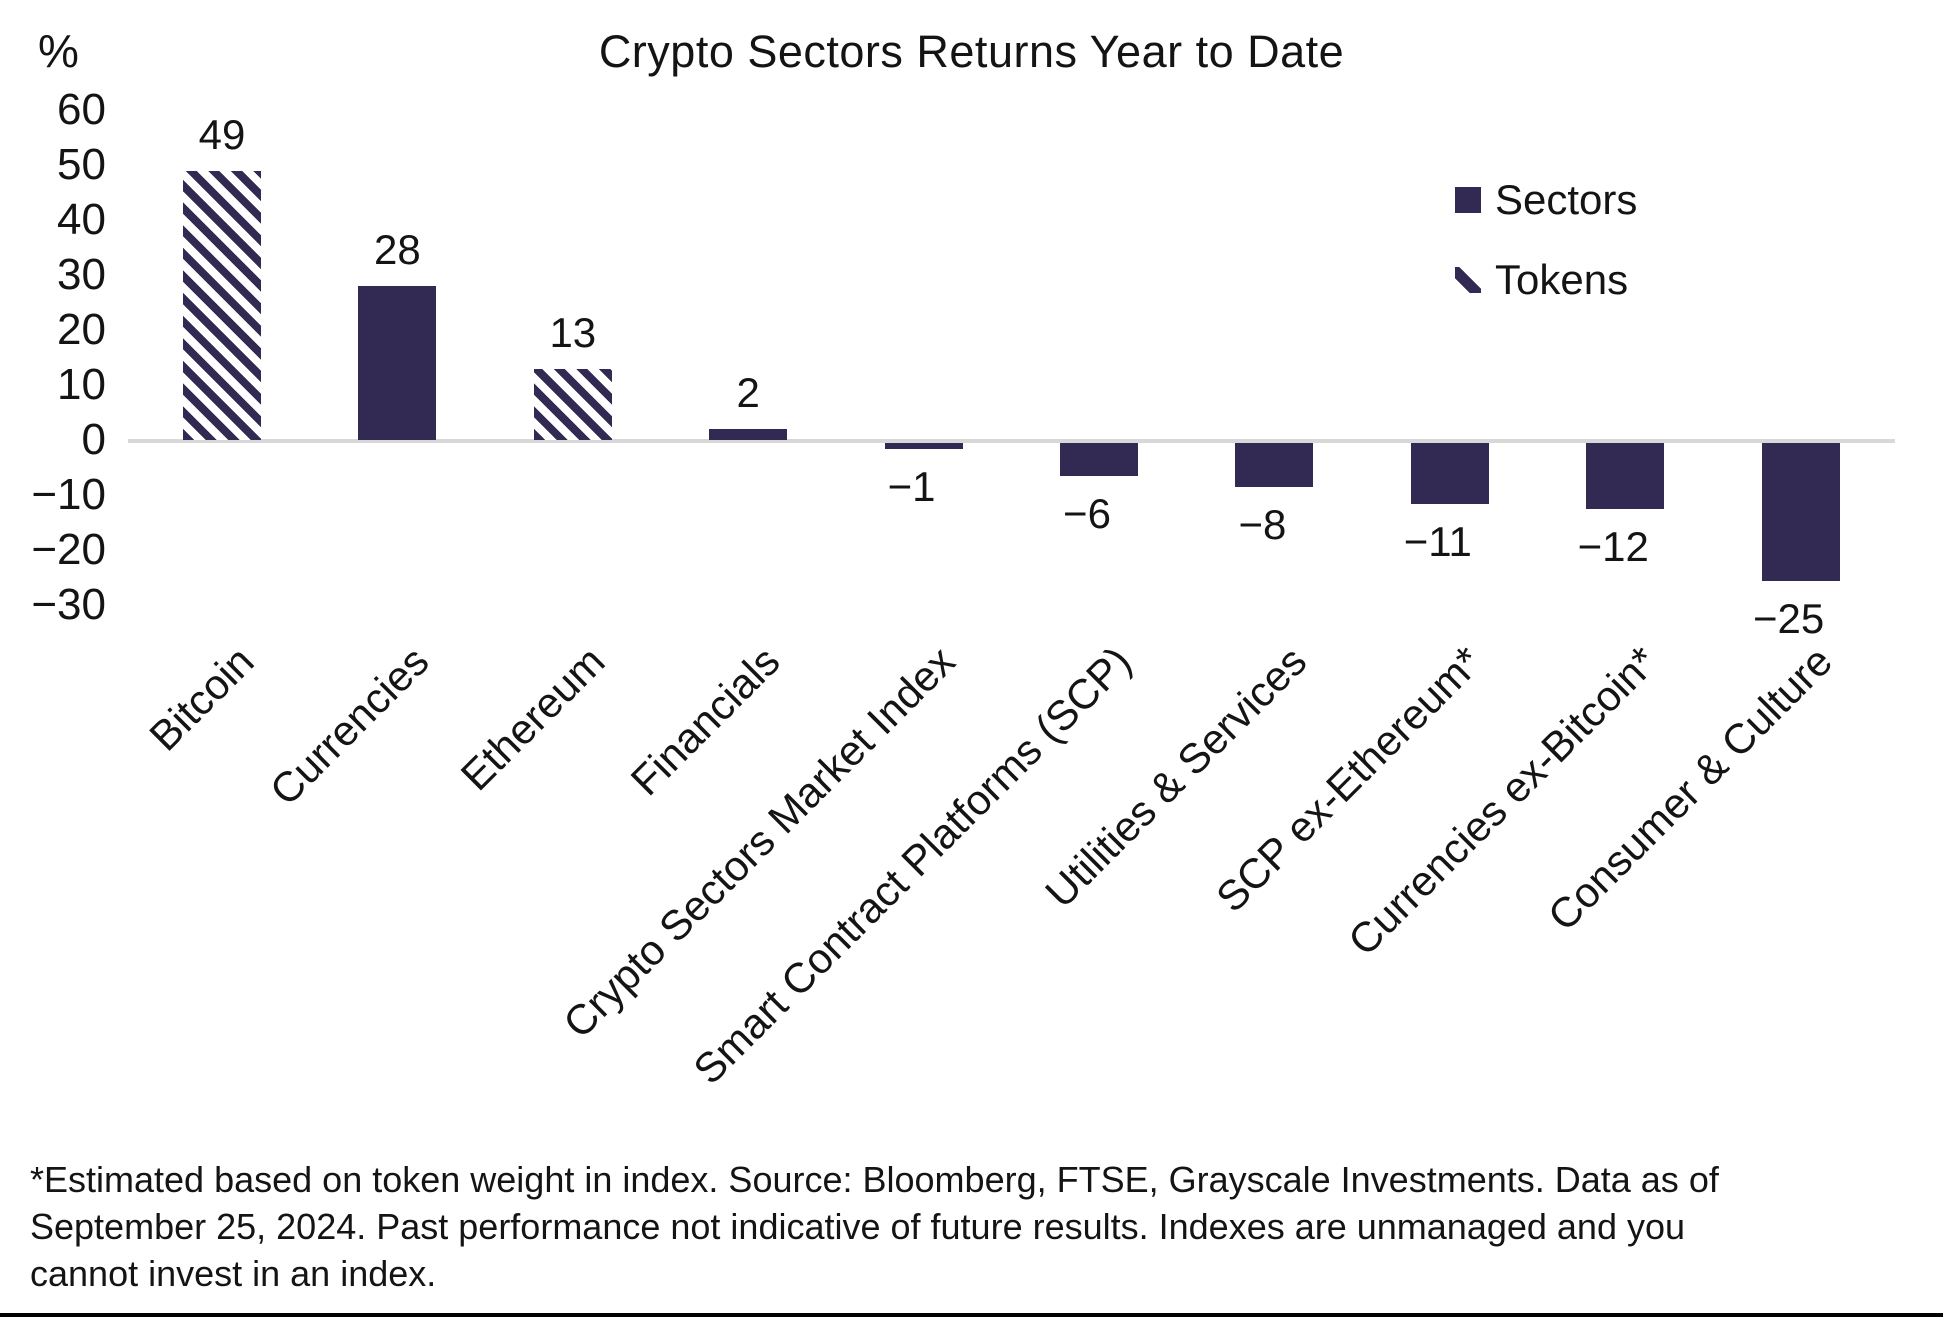 The image size is (1943, 1321). I want to click on y-tick-label-60: 60, so click(81, 109).